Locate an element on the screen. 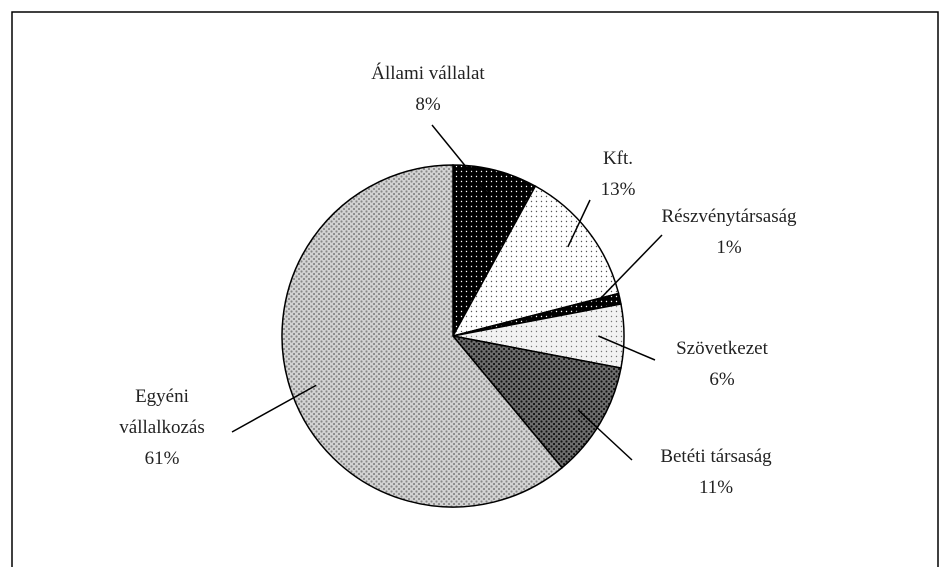 The width and height of the screenshot is (948, 567). slice-label: Állami vállalat 8% is located at coordinates (428, 89).